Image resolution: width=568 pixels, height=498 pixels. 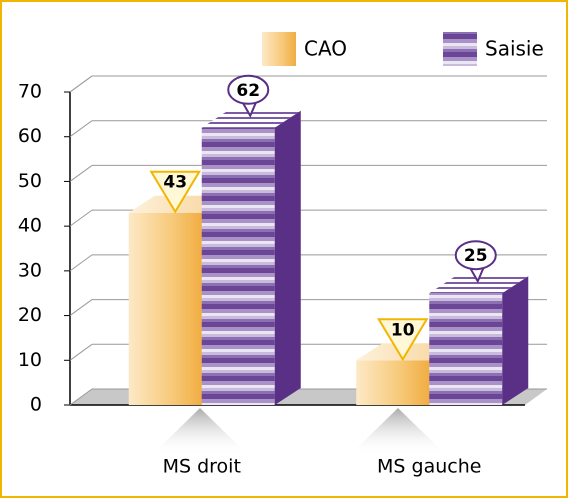 I want to click on y-tick-label: 0, so click(x=36, y=405).